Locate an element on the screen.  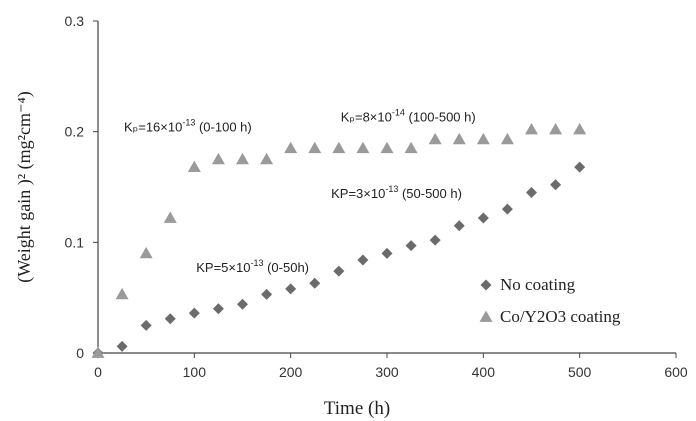
annotation-main: KP=5×10 is located at coordinates (223, 267).